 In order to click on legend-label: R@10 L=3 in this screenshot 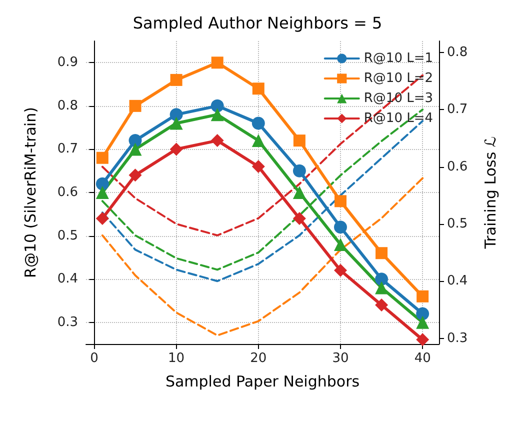, I will do `click(399, 98)`.